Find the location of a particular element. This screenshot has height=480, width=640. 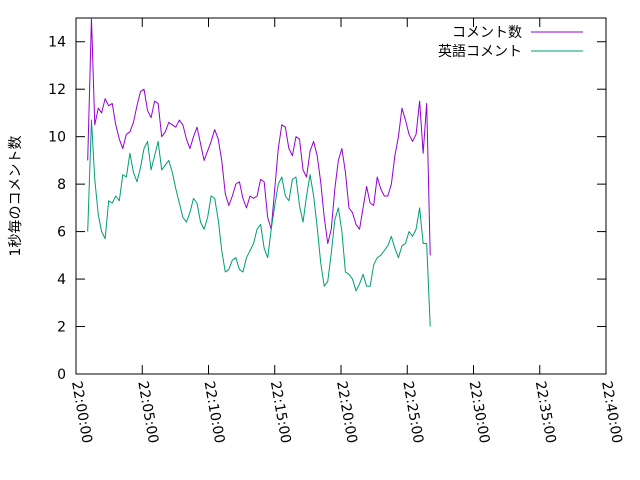

legend-label: 英語コメント is located at coordinates (480, 51).